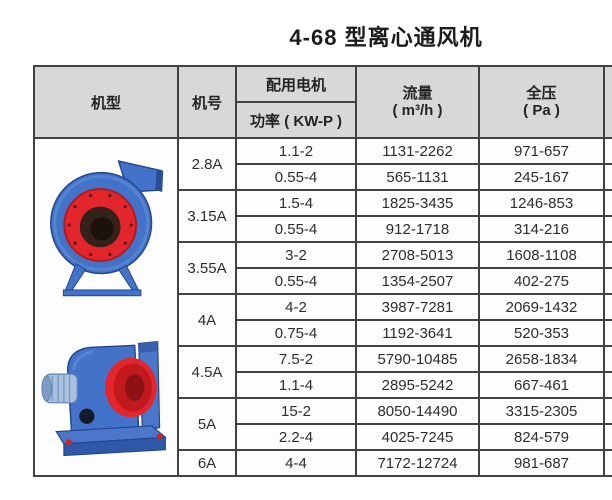  I want to click on centrifugal-fan-photo-bottom, so click(104, 398).